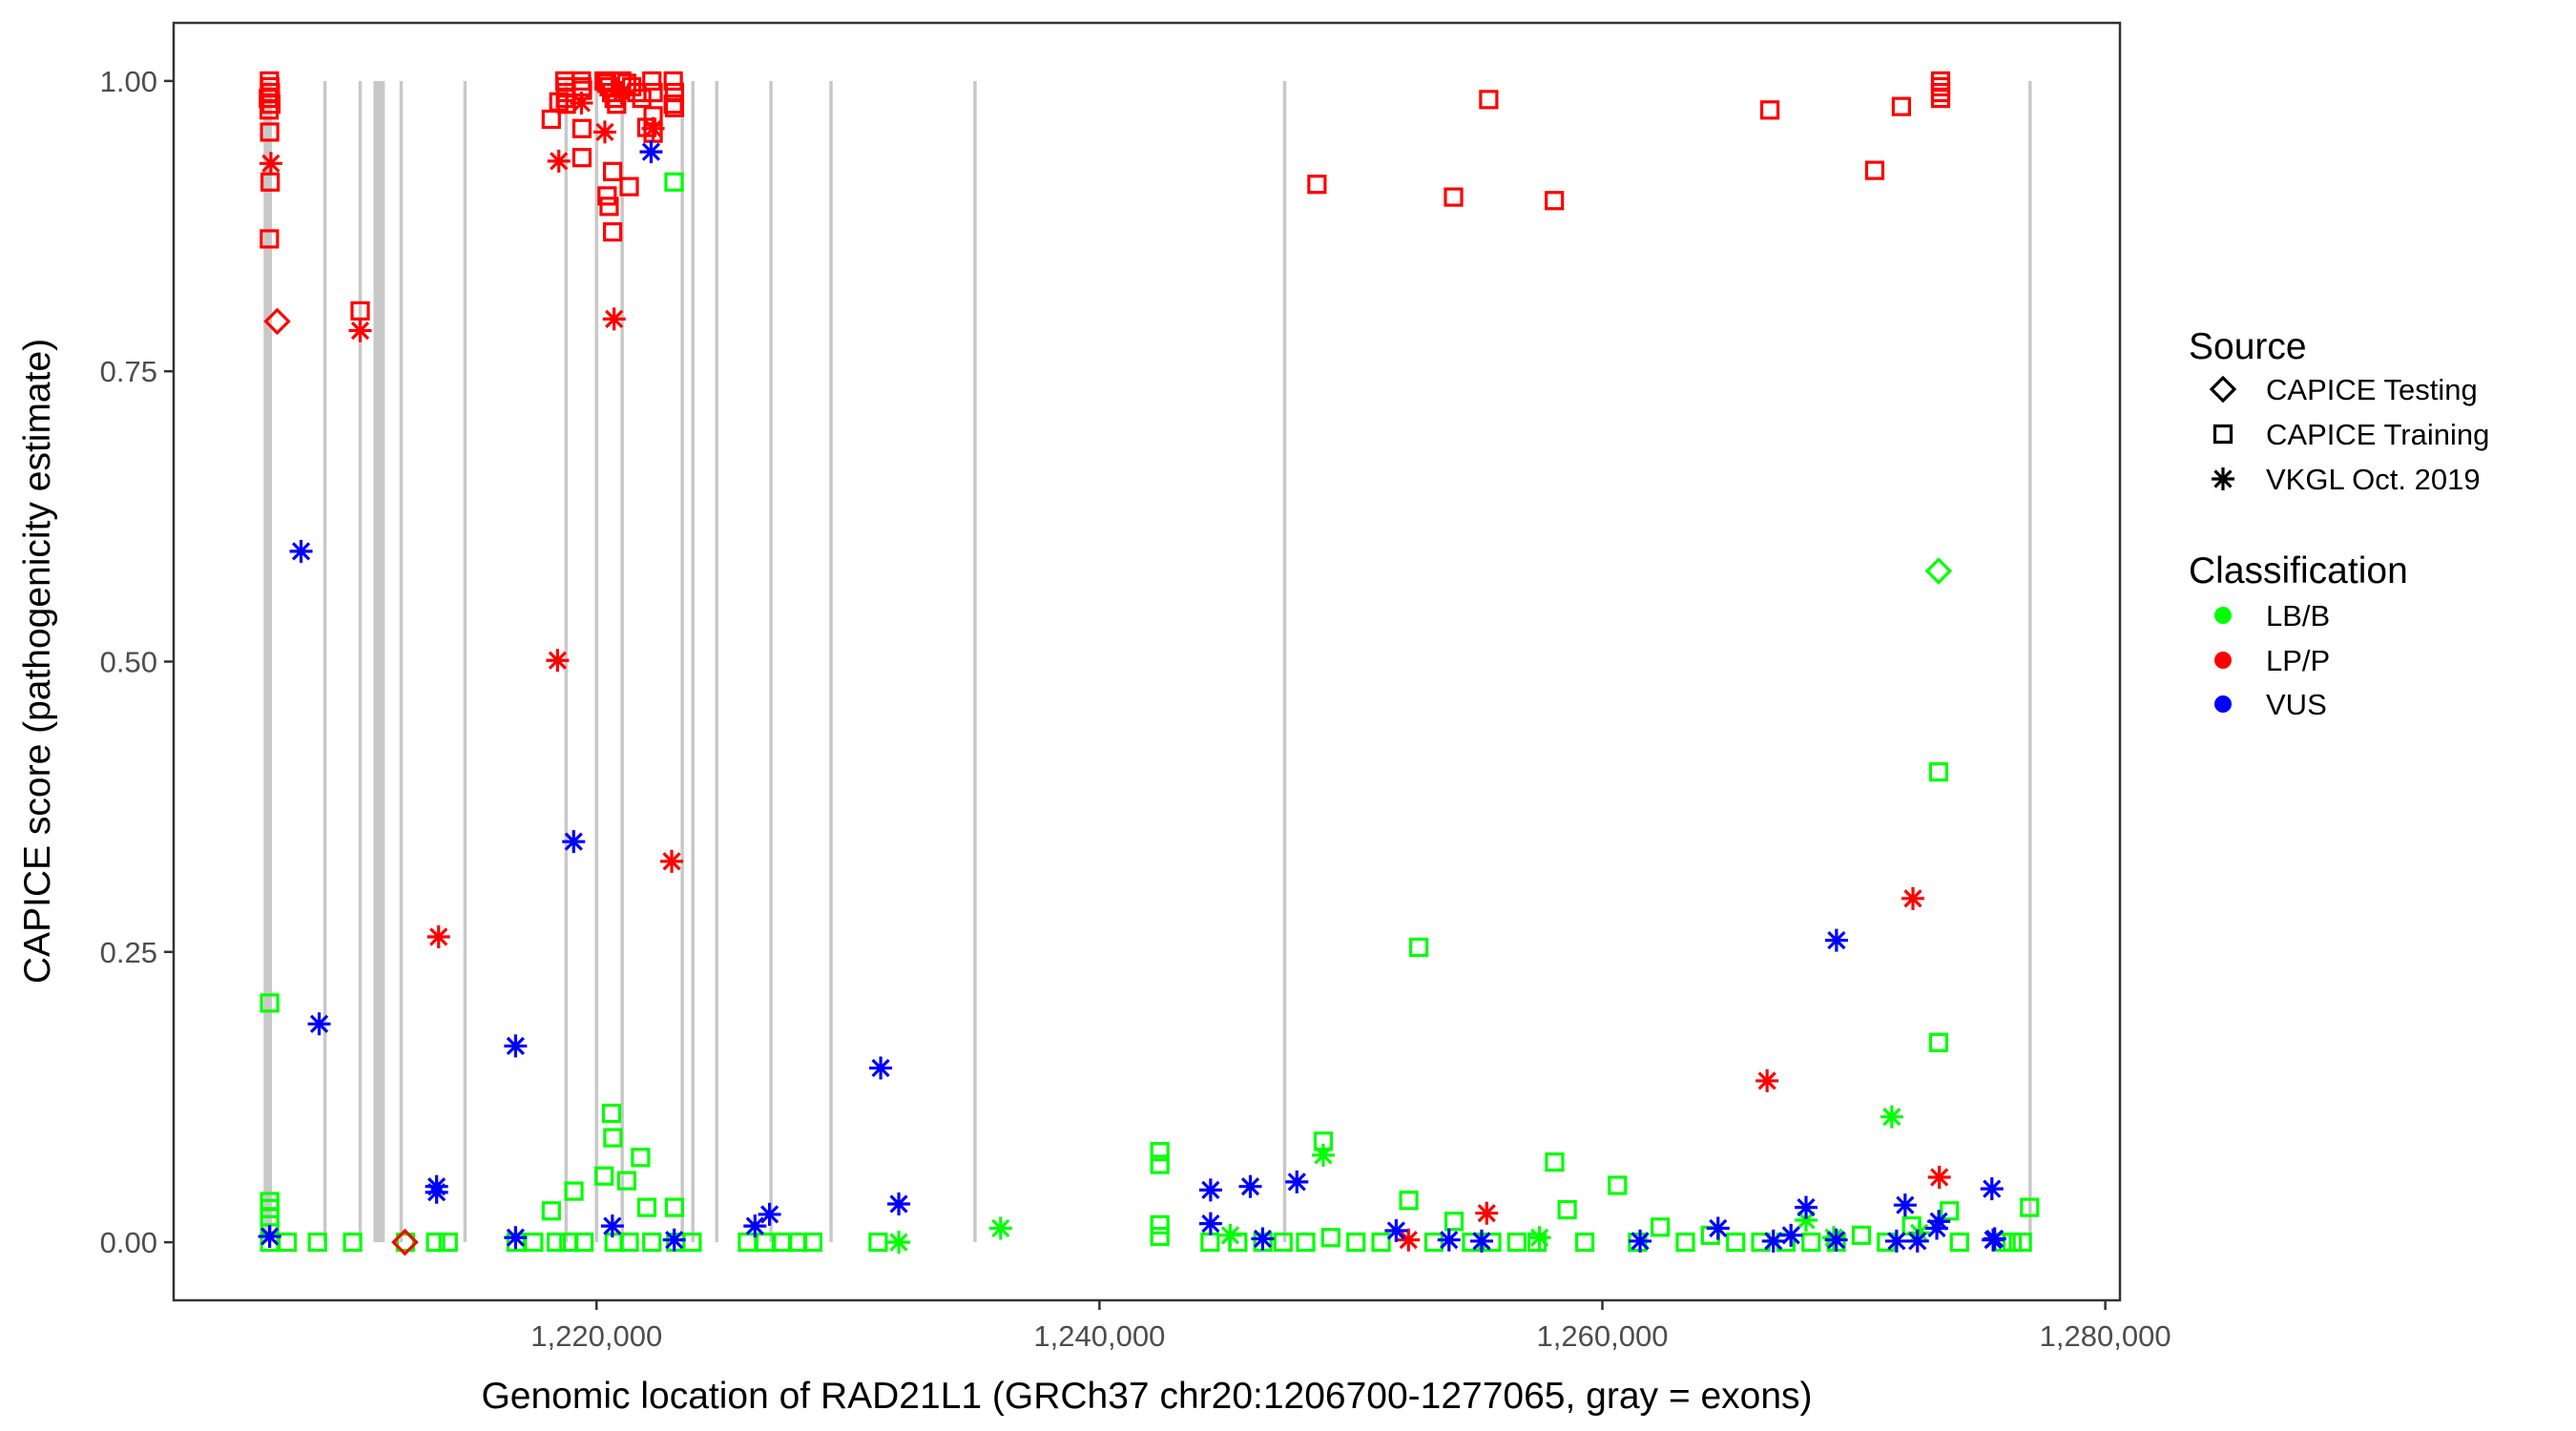 The width and height of the screenshot is (2576, 1431). I want to click on legend-item-capice-testing: CAPICE Testing, so click(2343, 389).